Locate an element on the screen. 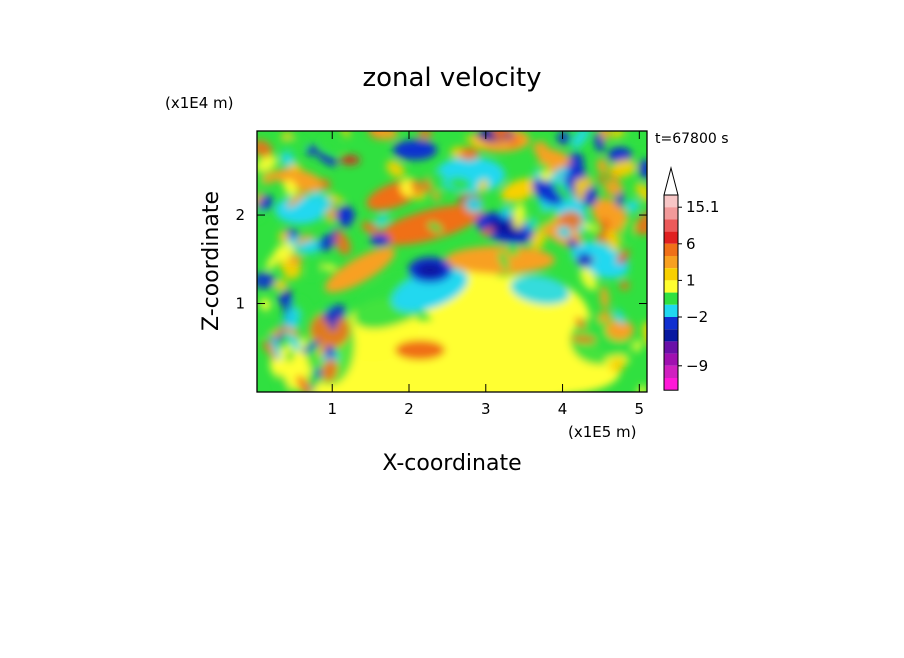 This screenshot has width=904, height=658. colorbar: 15.1 6 1 −2 −9 is located at coordinates (691, 278).